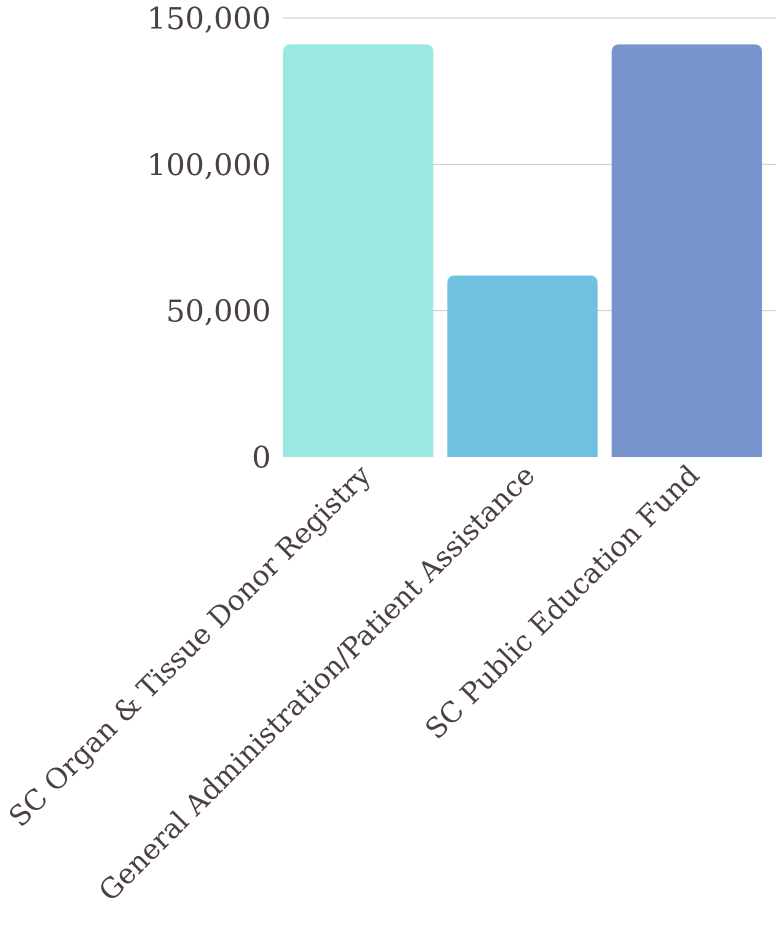 The height and width of the screenshot is (934, 776). I want to click on y-tick-label: 150,000, so click(209, 19).